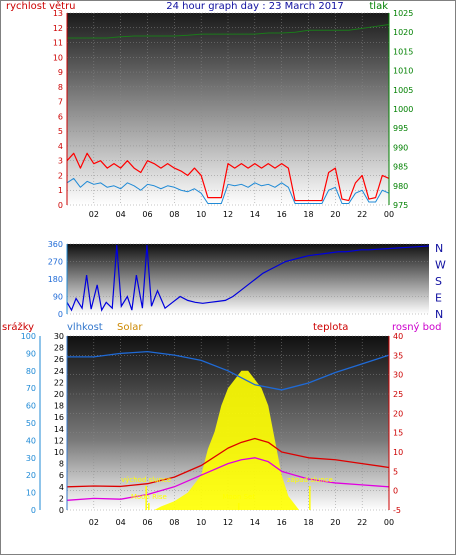  I want to click on chart1-x-tick-label: 00, so click(389, 214).